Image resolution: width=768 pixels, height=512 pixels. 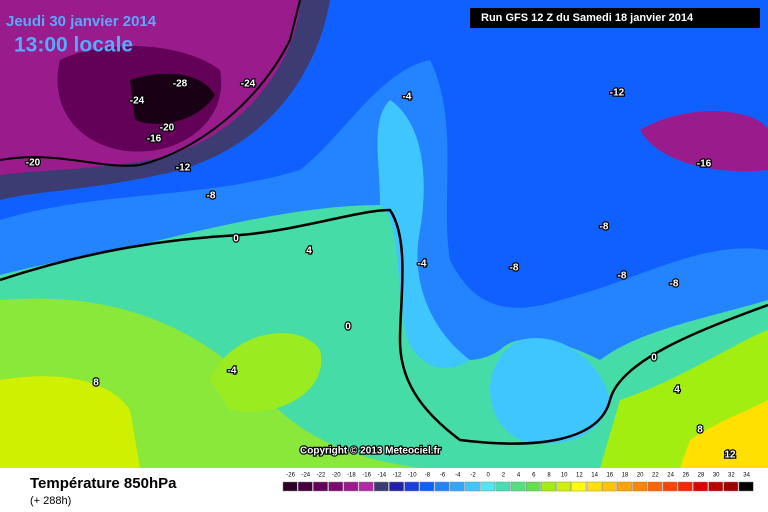 What do you see at coordinates (609, 476) in the screenshot?
I see `legend-label: 16` at bounding box center [609, 476].